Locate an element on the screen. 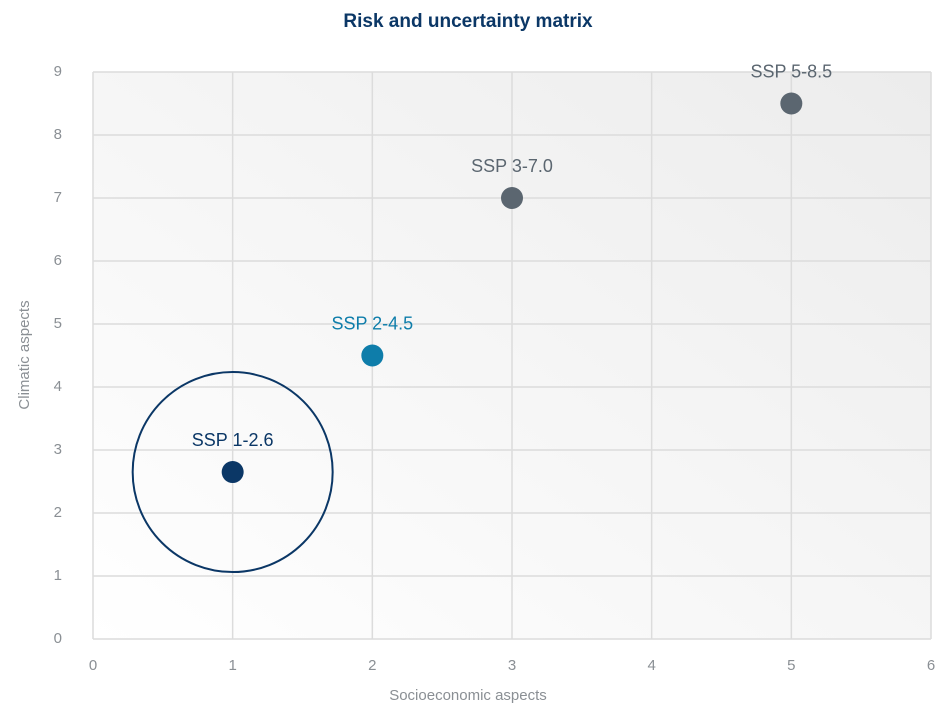 The image size is (937, 704). y-tick-label: 6 is located at coordinates (58, 260).